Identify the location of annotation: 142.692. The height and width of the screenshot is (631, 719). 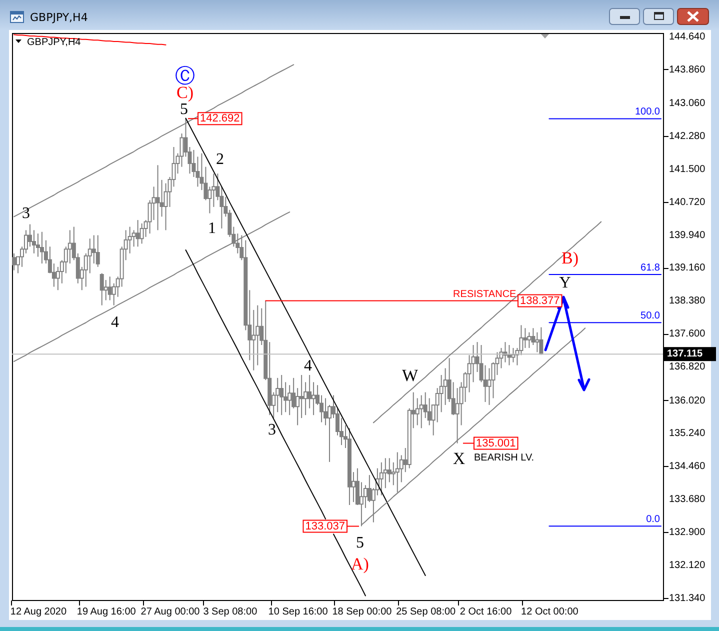
(220, 118).